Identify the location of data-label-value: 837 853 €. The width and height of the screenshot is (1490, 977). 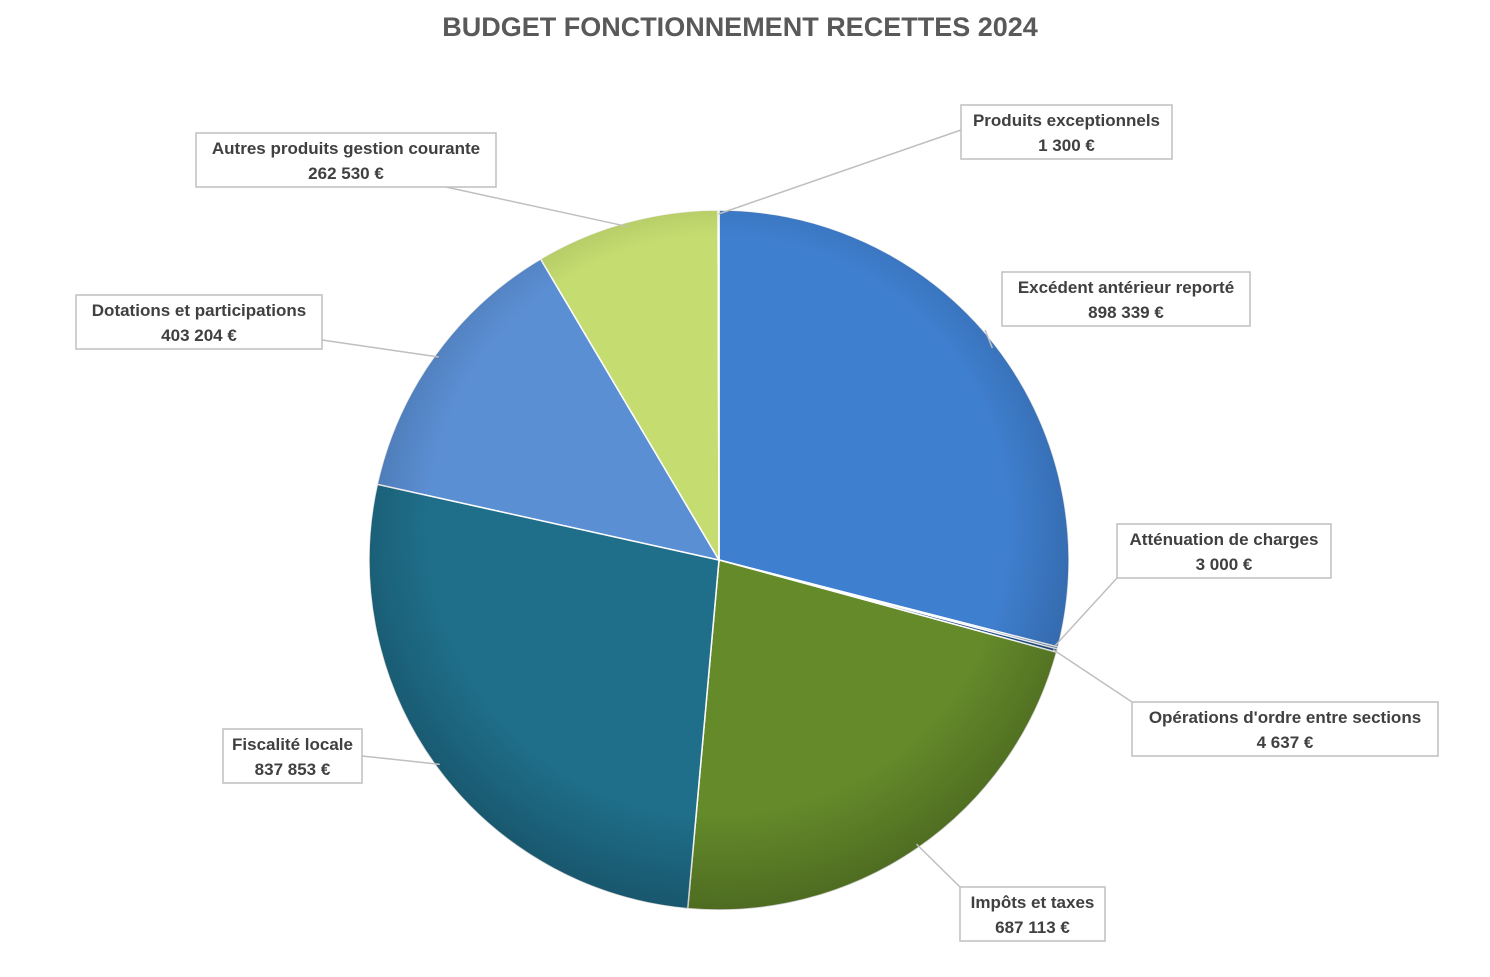
(293, 769).